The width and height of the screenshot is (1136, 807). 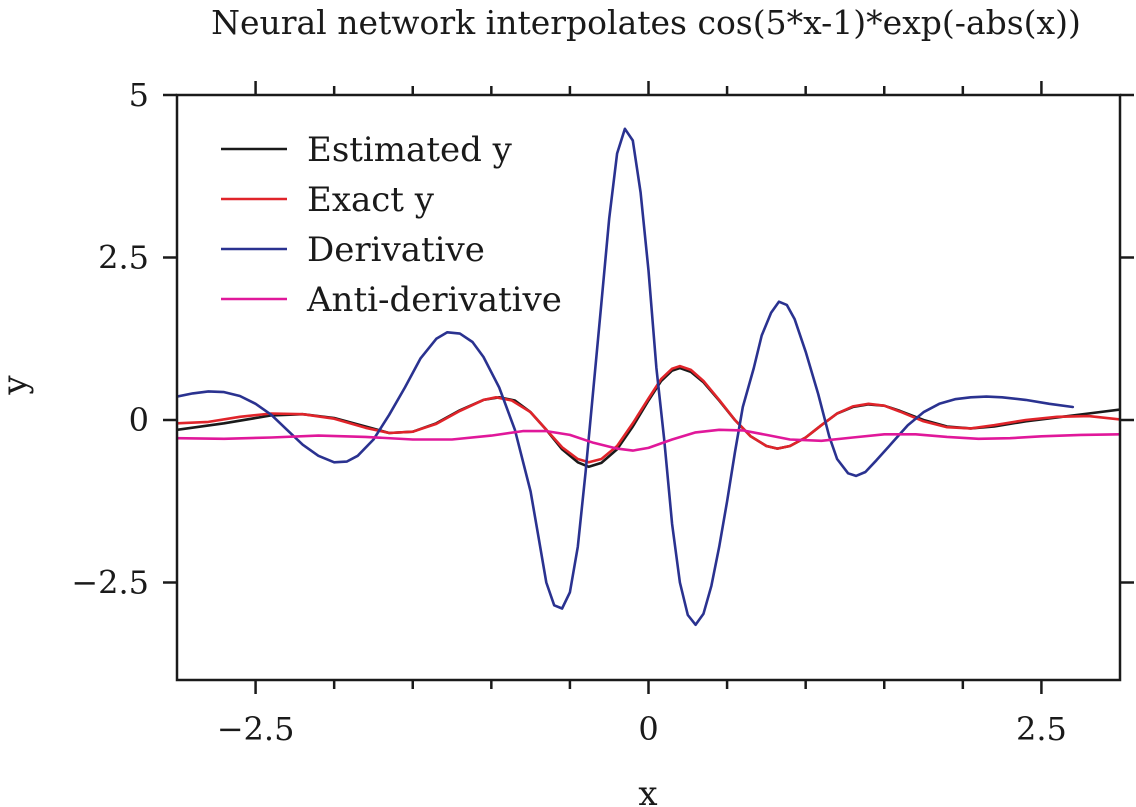 I want to click on legend-label: Anti-derivative, so click(x=434, y=300).